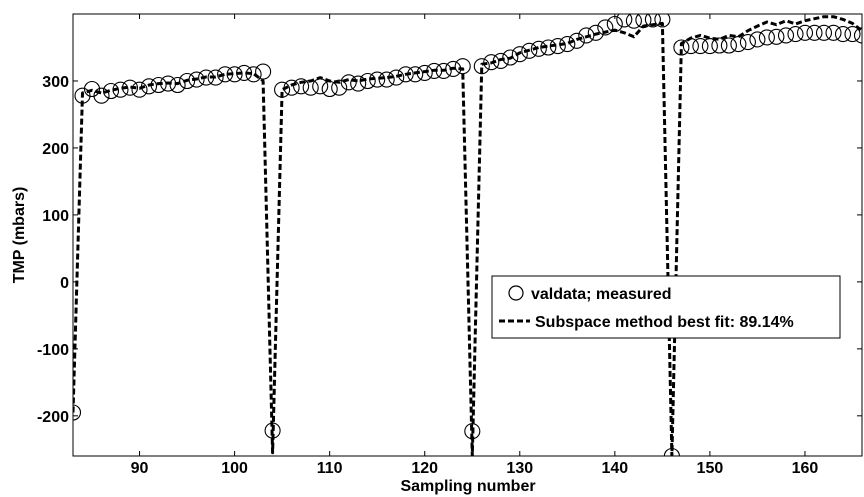  What do you see at coordinates (140, 468) in the screenshot?
I see `x-tick-label: 90` at bounding box center [140, 468].